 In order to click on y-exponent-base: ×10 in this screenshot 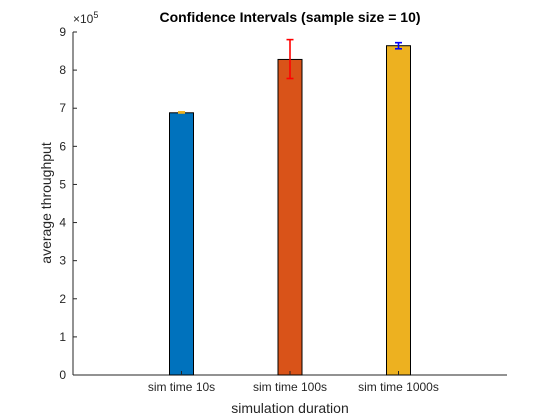, I will do `click(83, 19)`.